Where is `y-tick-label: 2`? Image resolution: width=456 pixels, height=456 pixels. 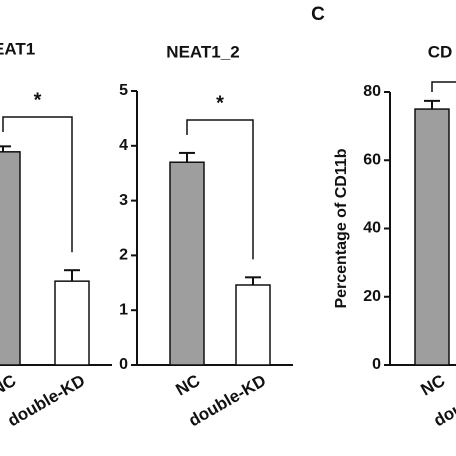
y-tick-label: 2 is located at coordinates (123, 255).